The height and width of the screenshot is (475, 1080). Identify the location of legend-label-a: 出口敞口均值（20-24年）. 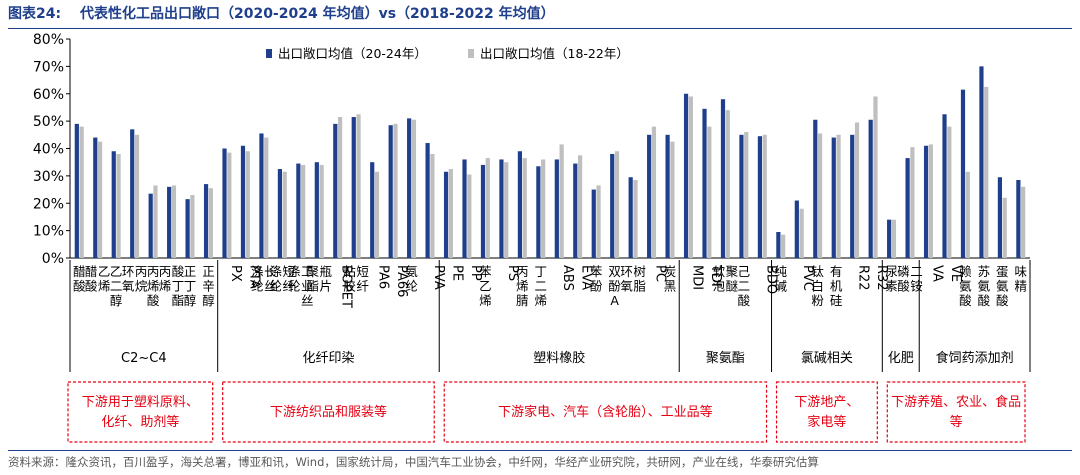
(352, 53).